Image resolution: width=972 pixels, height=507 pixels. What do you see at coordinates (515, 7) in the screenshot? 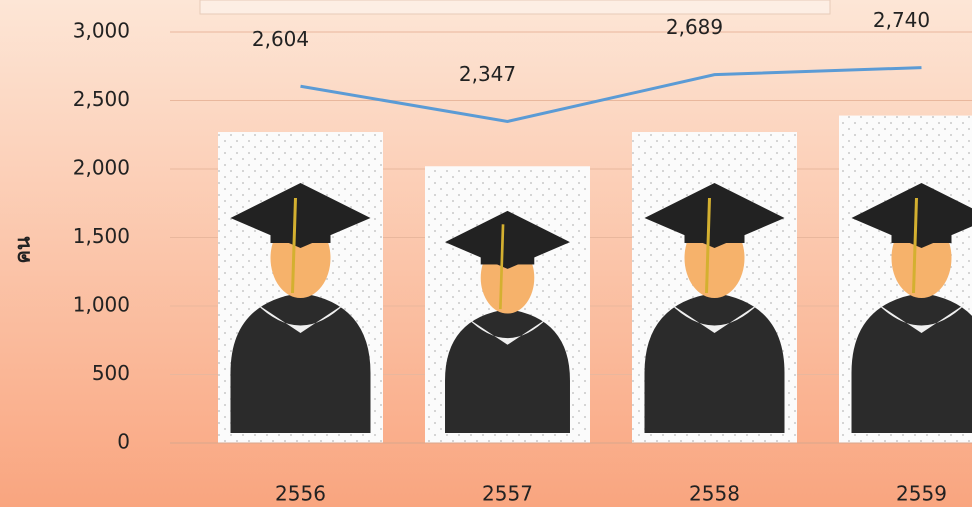
I see `title-placeholder` at bounding box center [515, 7].